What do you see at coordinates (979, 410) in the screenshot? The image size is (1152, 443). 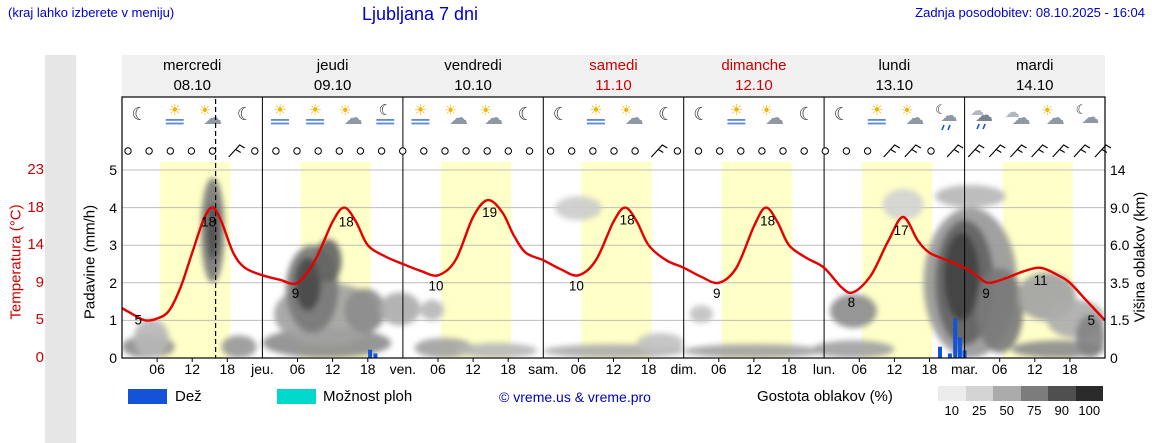 I see `density-scale-value: 25` at bounding box center [979, 410].